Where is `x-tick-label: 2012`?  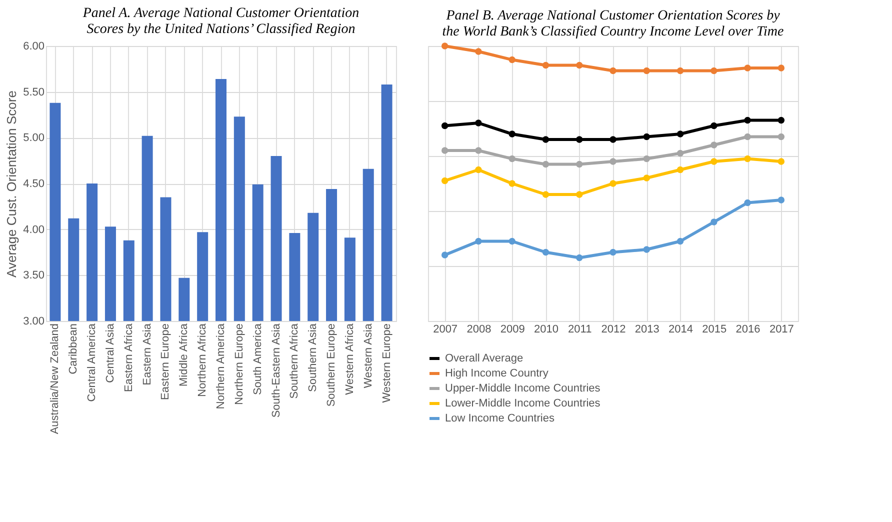 x-tick-label: 2012 is located at coordinates (613, 330).